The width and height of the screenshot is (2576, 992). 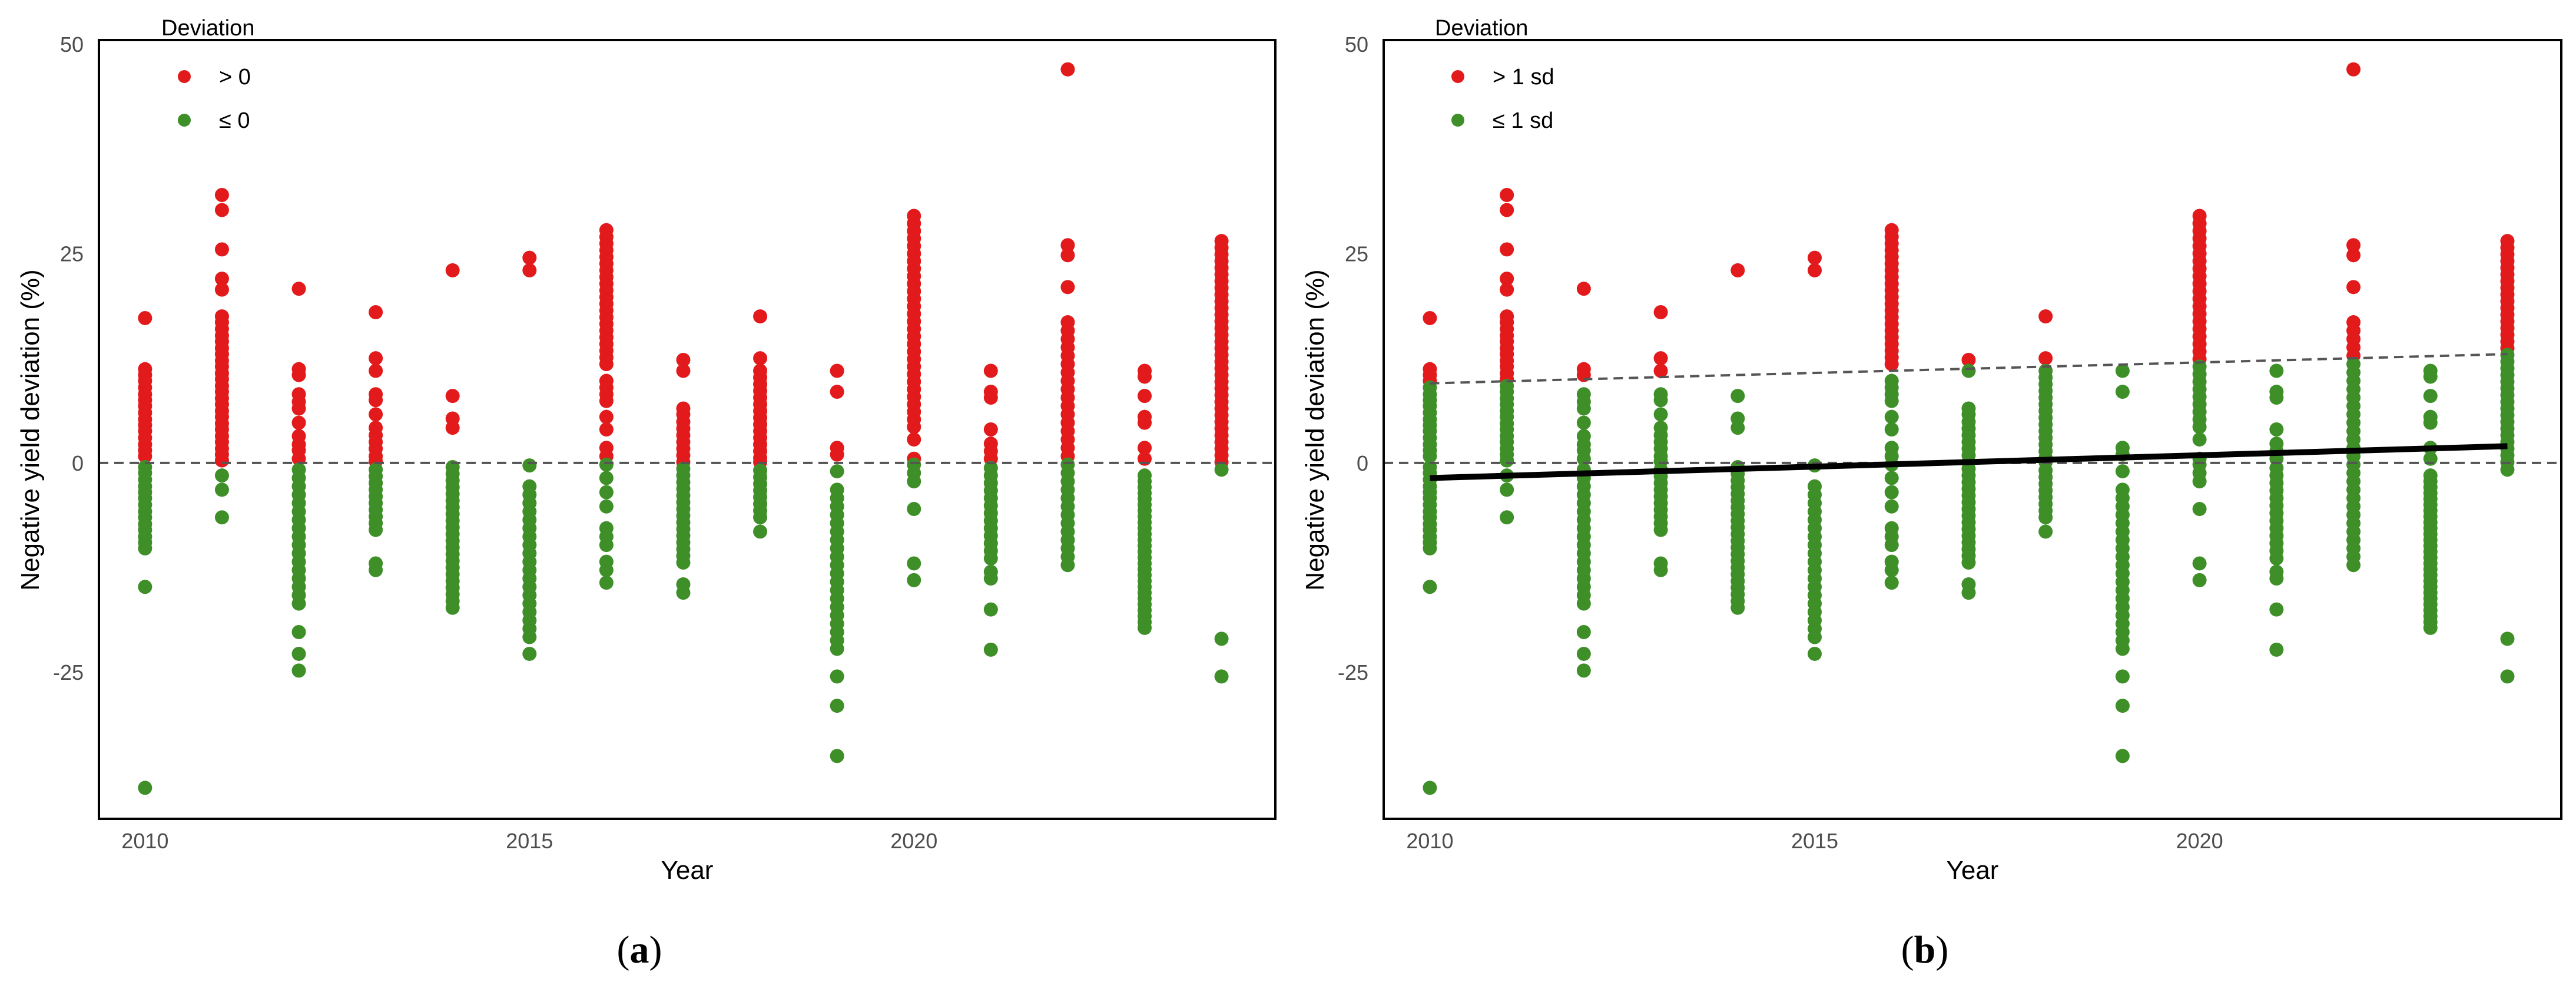 What do you see at coordinates (234, 120) in the screenshot?
I see `panel-a-legend-label-low: ≤ 0` at bounding box center [234, 120].